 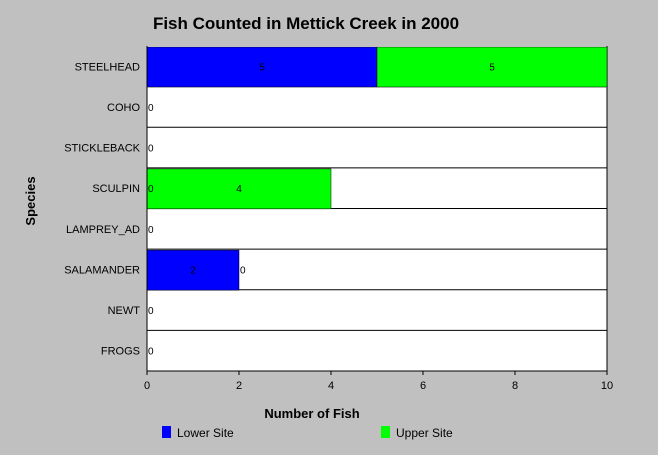 What do you see at coordinates (515, 386) in the screenshot?
I see `x-tick-label: 8` at bounding box center [515, 386].